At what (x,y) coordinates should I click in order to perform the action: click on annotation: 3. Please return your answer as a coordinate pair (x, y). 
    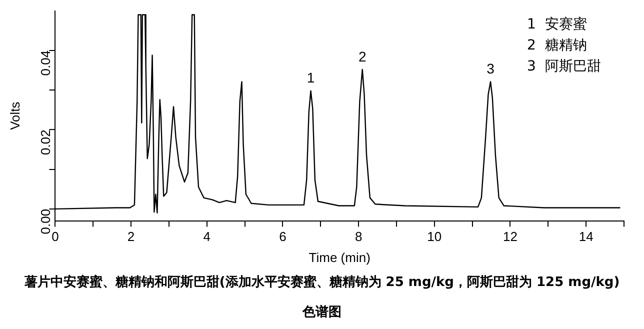
    Looking at the image, I should click on (490, 68).